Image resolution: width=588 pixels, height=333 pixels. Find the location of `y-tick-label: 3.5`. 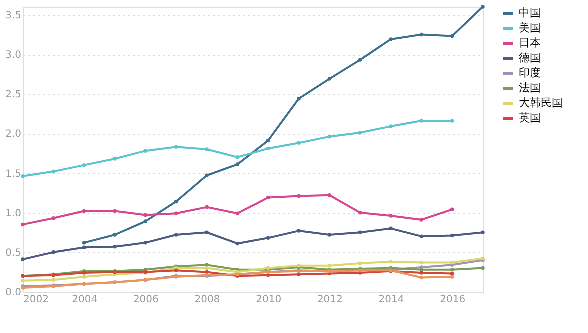

y-tick-label: 3.5 is located at coordinates (14, 16).